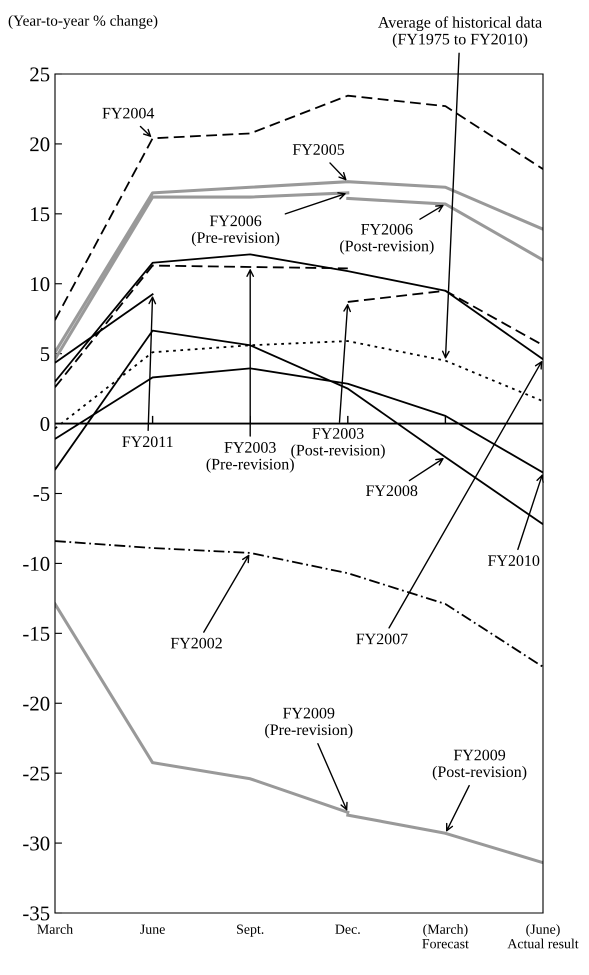  Describe the element at coordinates (40, 284) in the screenshot. I see `y-tick-label: 10` at that location.